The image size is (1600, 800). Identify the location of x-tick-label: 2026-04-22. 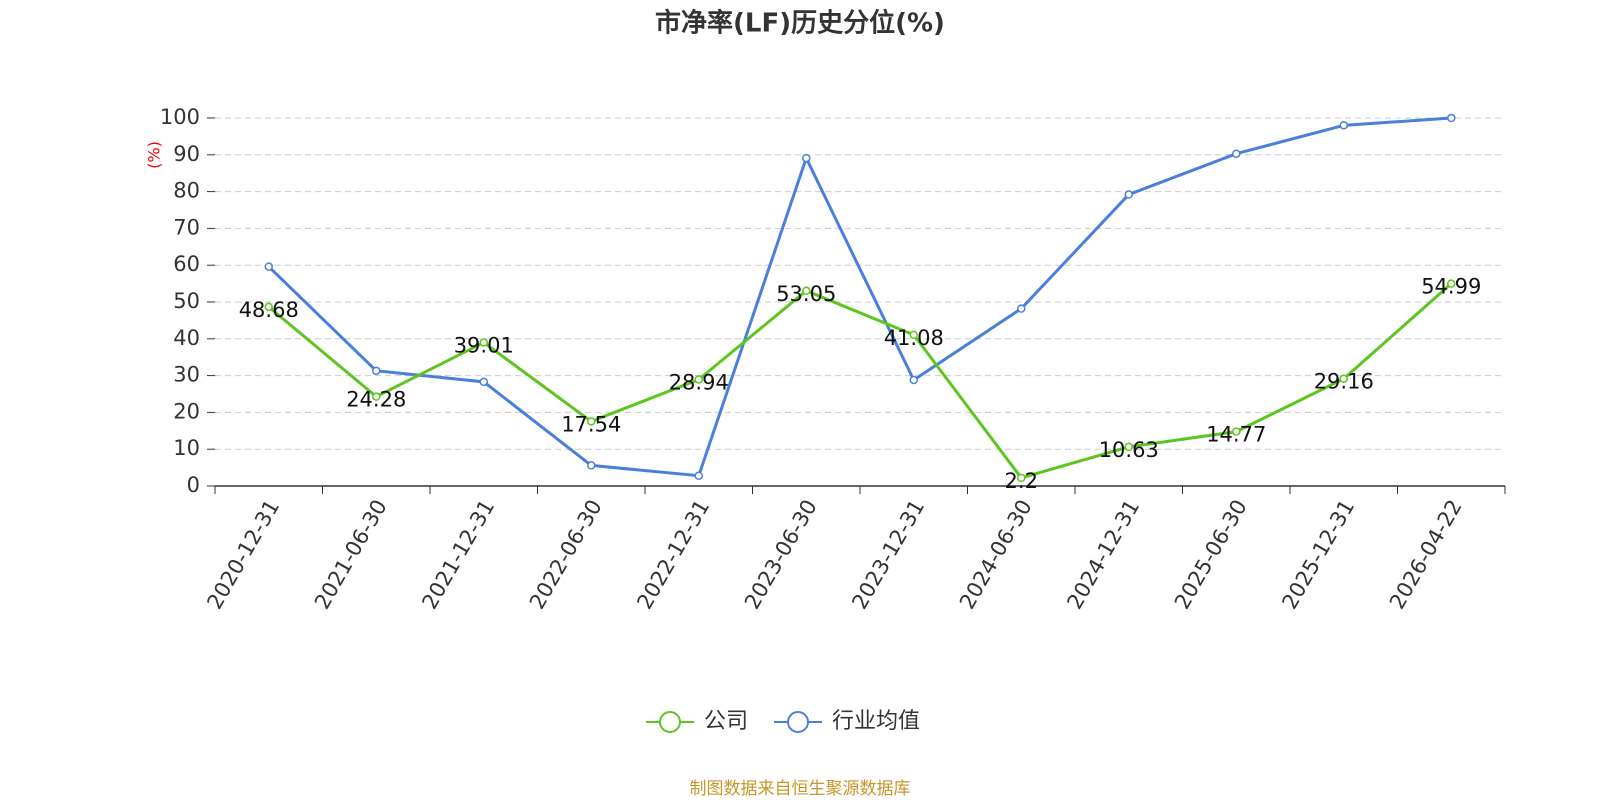
(1426, 555).